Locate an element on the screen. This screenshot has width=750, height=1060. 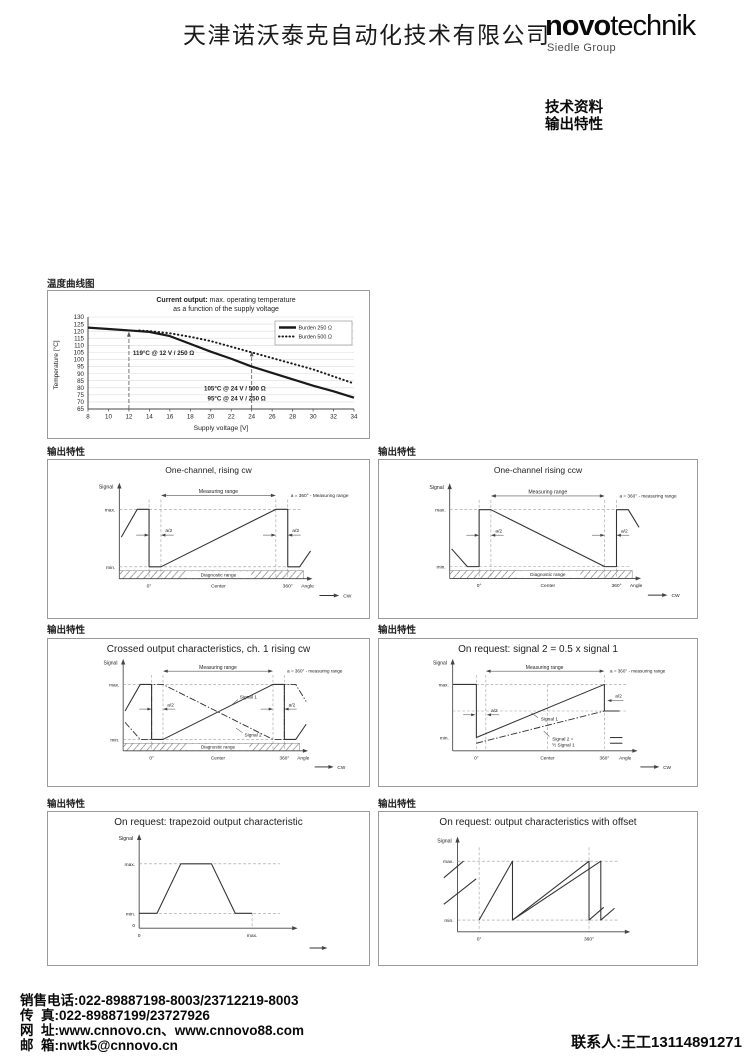
offset-curve-a is located at coordinates (541, 890).